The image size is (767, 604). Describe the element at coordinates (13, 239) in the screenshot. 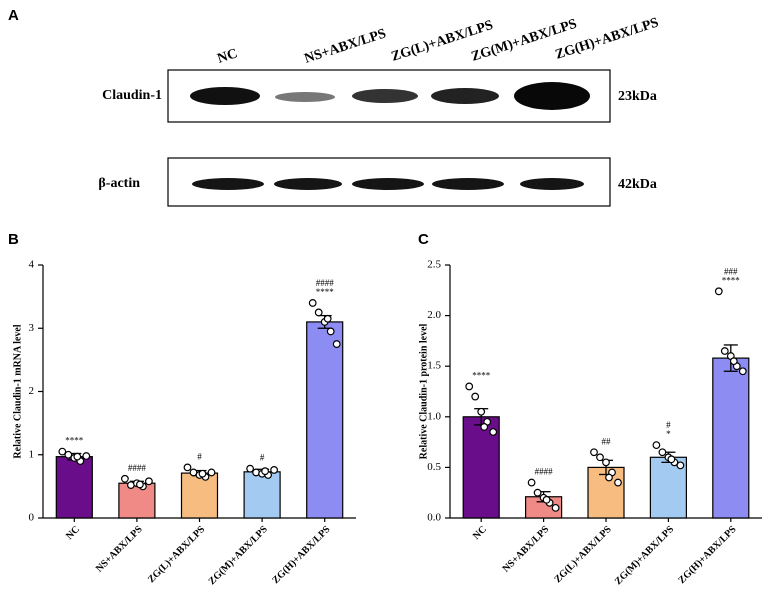

I see `panel-label: B` at that location.